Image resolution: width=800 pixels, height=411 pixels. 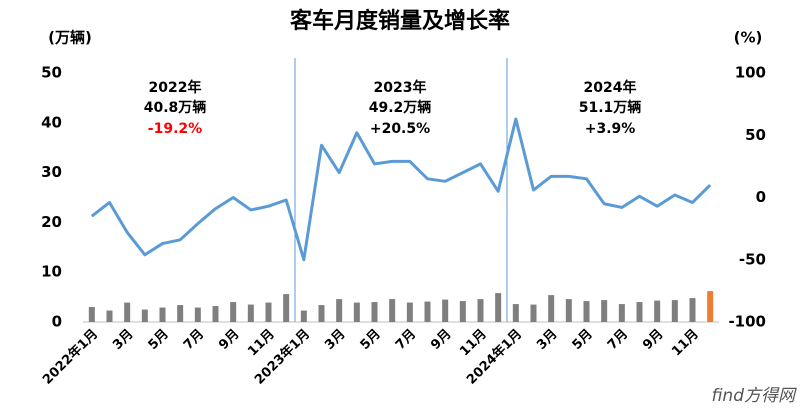 I want to click on y-tick-label: 20, so click(x=51, y=222).